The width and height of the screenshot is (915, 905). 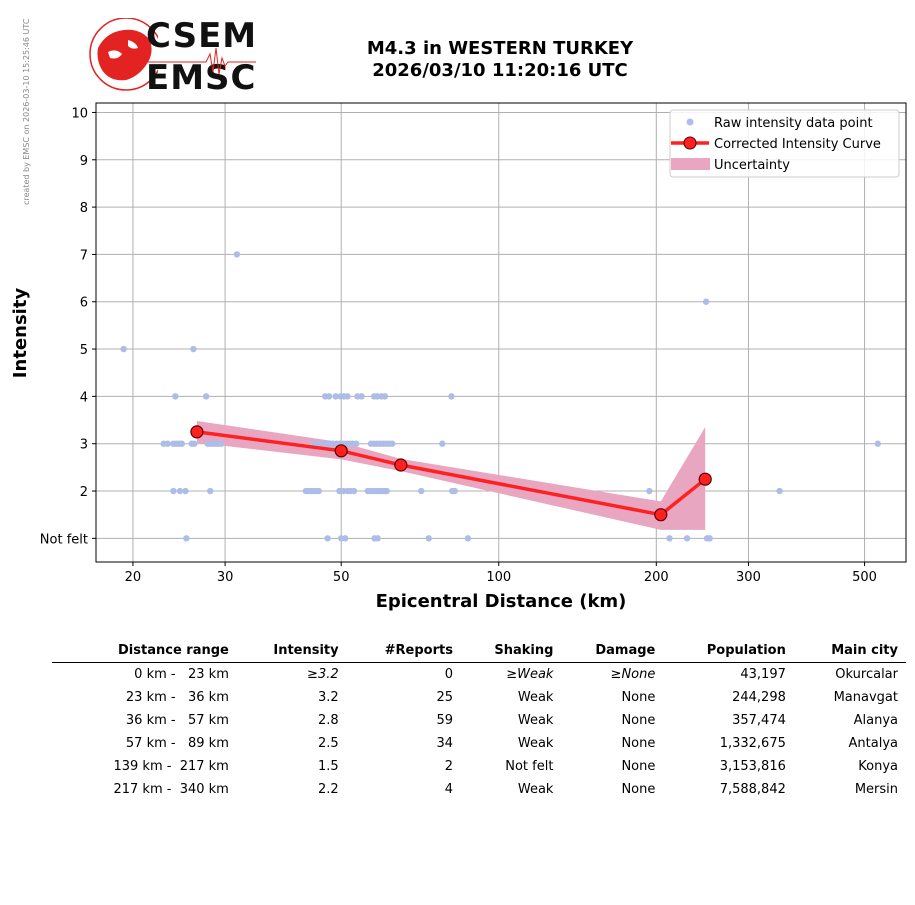 I want to click on y-tick-label: 10, so click(x=79, y=113).